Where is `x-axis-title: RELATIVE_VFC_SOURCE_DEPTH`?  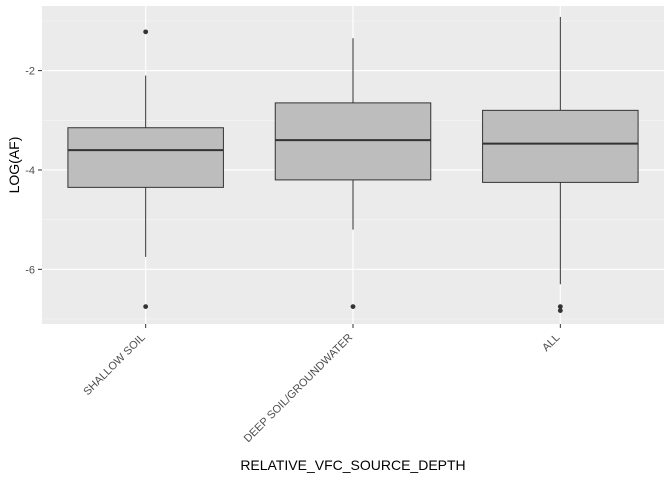 x-axis-title: RELATIVE_VFC_SOURCE_DEPTH is located at coordinates (352, 465).